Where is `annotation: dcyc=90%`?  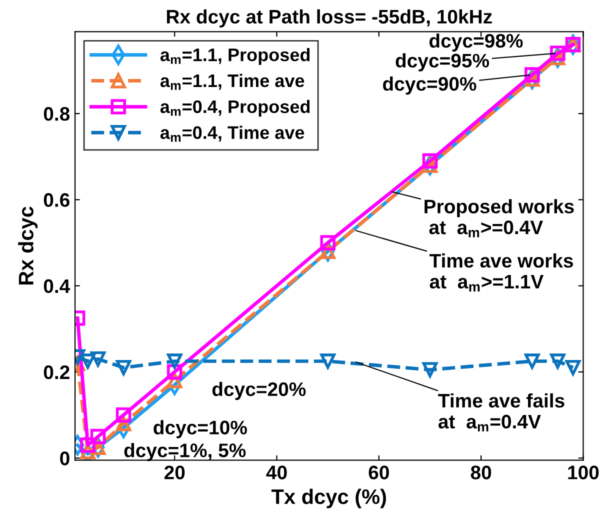
annotation: dcyc=90% is located at coordinates (429, 85).